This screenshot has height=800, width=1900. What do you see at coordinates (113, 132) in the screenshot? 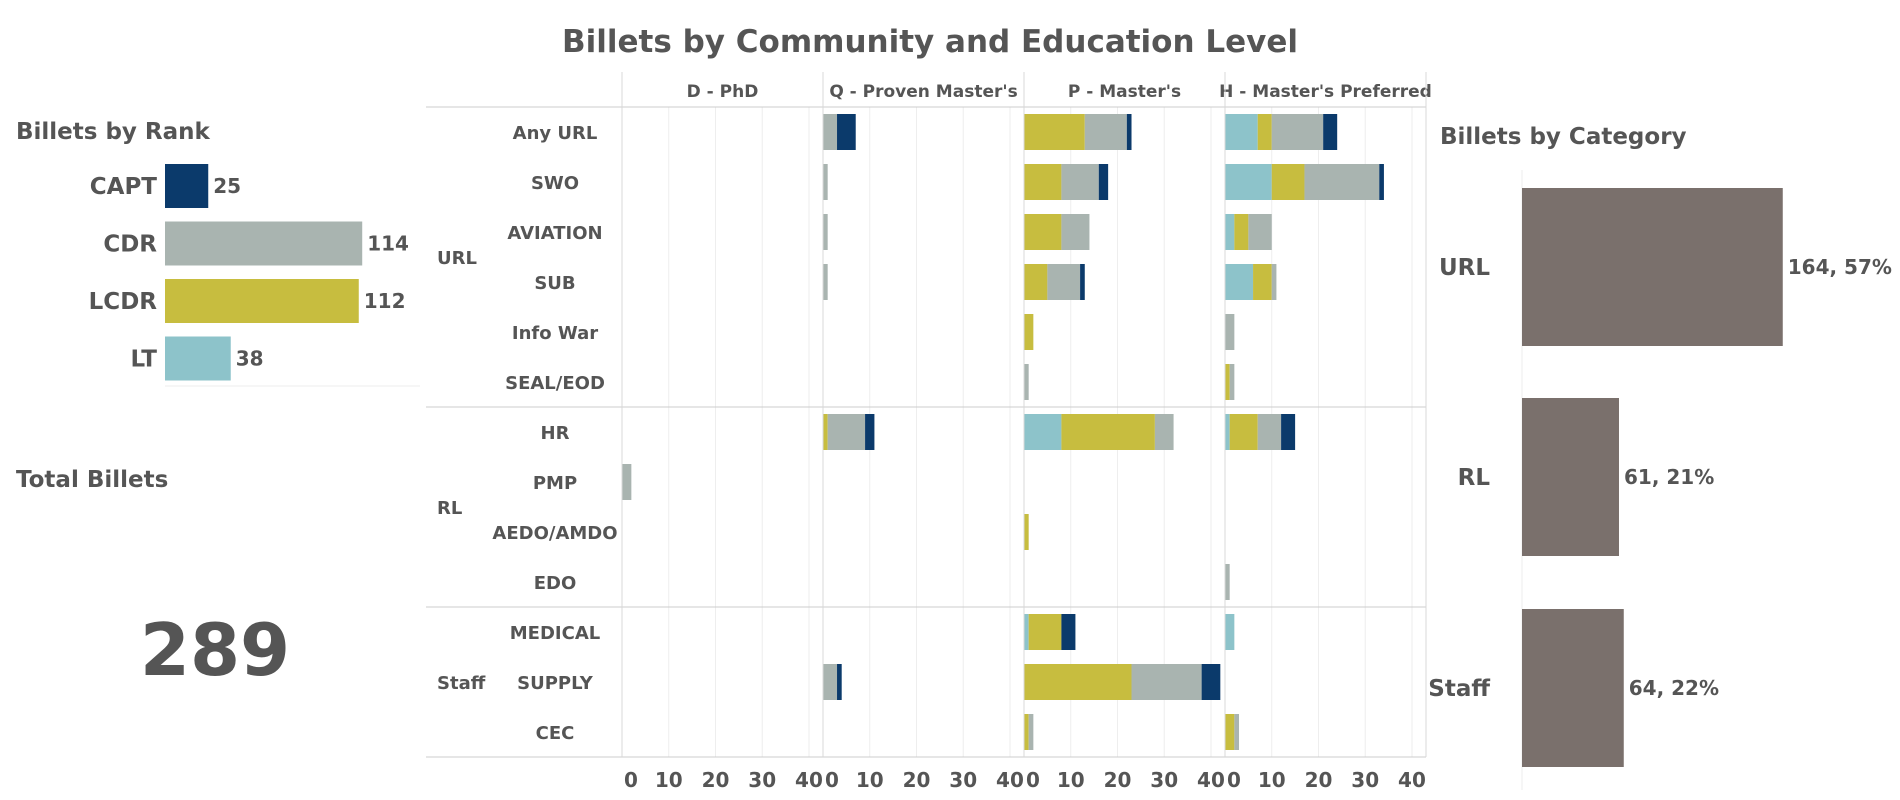
I see `rank-panel-title: Billets by Rank` at bounding box center [113, 132].